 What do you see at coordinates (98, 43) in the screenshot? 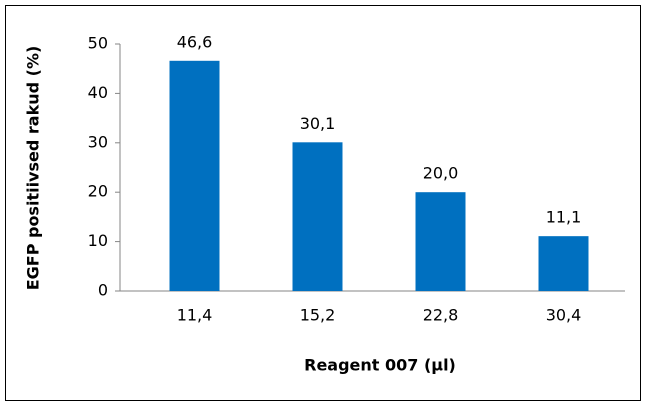
I see `y-tick-label: 50` at bounding box center [98, 43].